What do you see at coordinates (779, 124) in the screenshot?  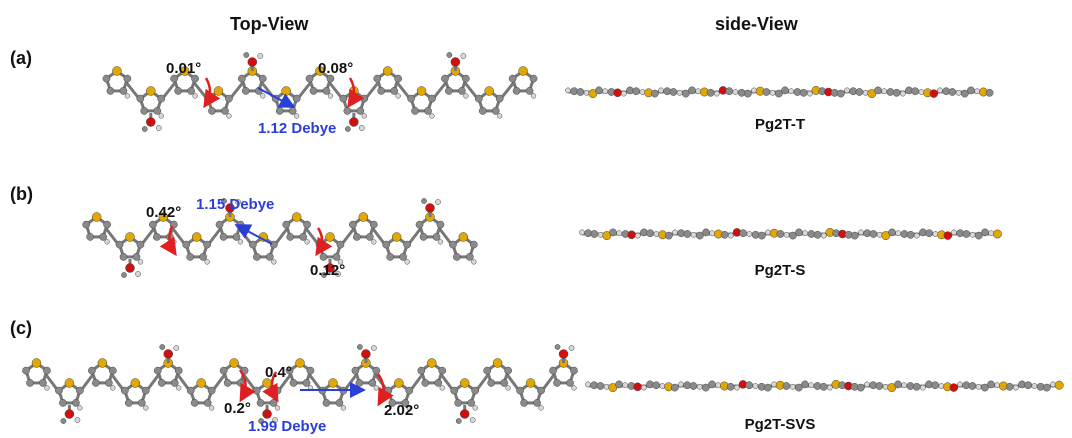 I see `molecule-name-a: Pg2T-T` at bounding box center [779, 124].